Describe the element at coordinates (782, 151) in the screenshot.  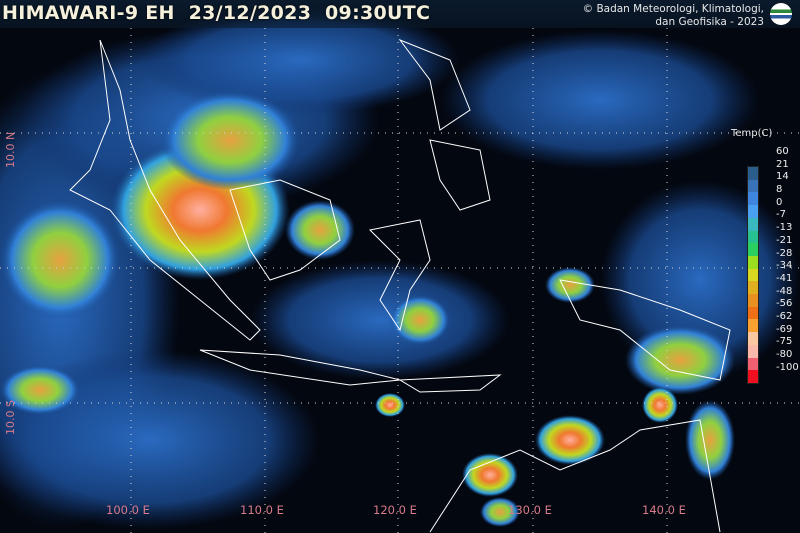
I see `legend-label: 60` at that location.